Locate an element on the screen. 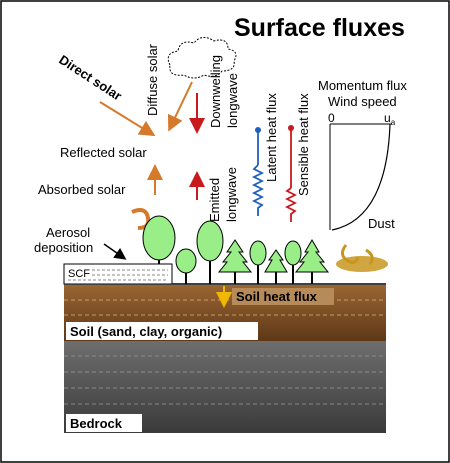 Image resolution: width=450 pixels, height=463 pixels. downwelling-label-1: Downwelling is located at coordinates (215, 91).